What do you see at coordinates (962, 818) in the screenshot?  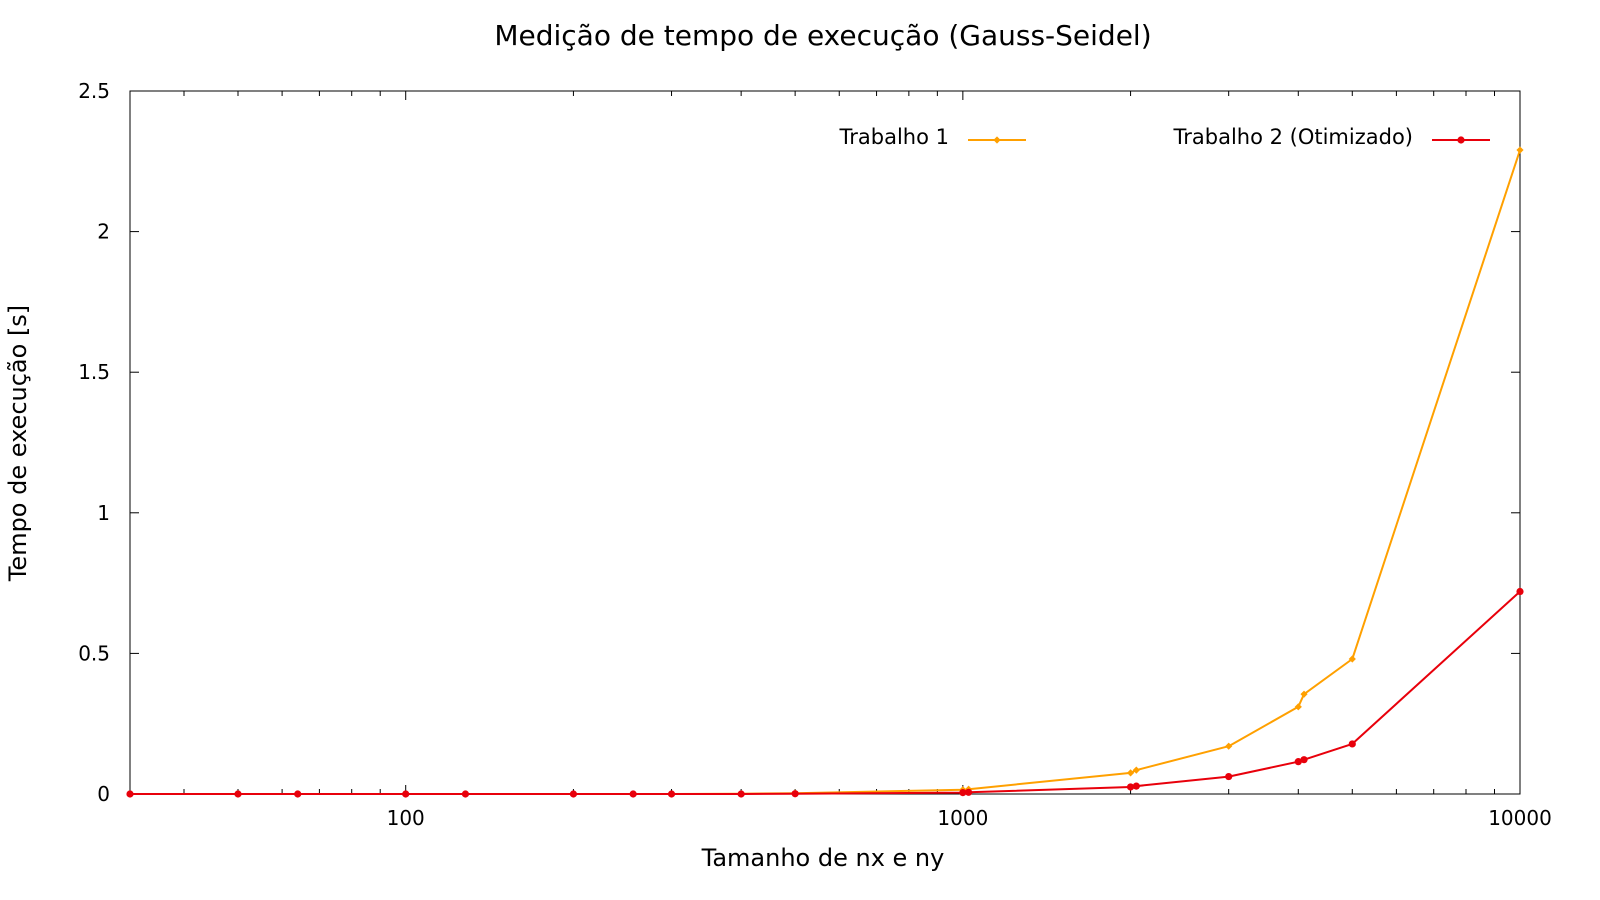 I see `x-tick-label: 1000` at bounding box center [962, 818].